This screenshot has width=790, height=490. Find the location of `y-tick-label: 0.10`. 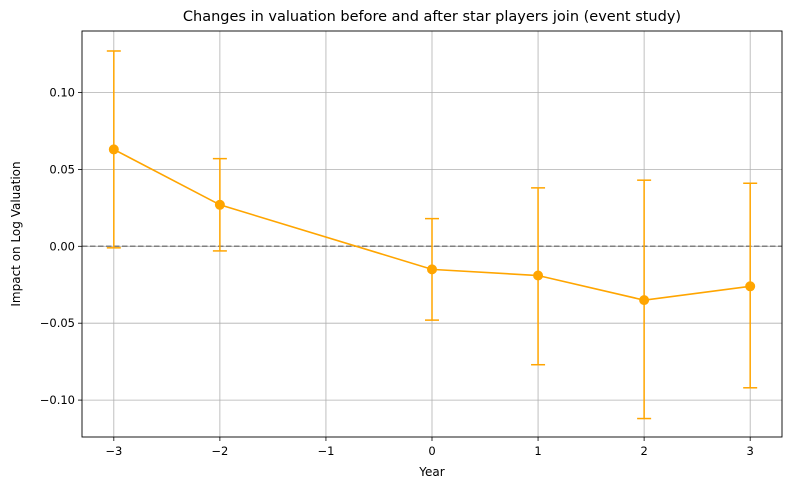

y-tick-label: 0.10 is located at coordinates (62, 93).